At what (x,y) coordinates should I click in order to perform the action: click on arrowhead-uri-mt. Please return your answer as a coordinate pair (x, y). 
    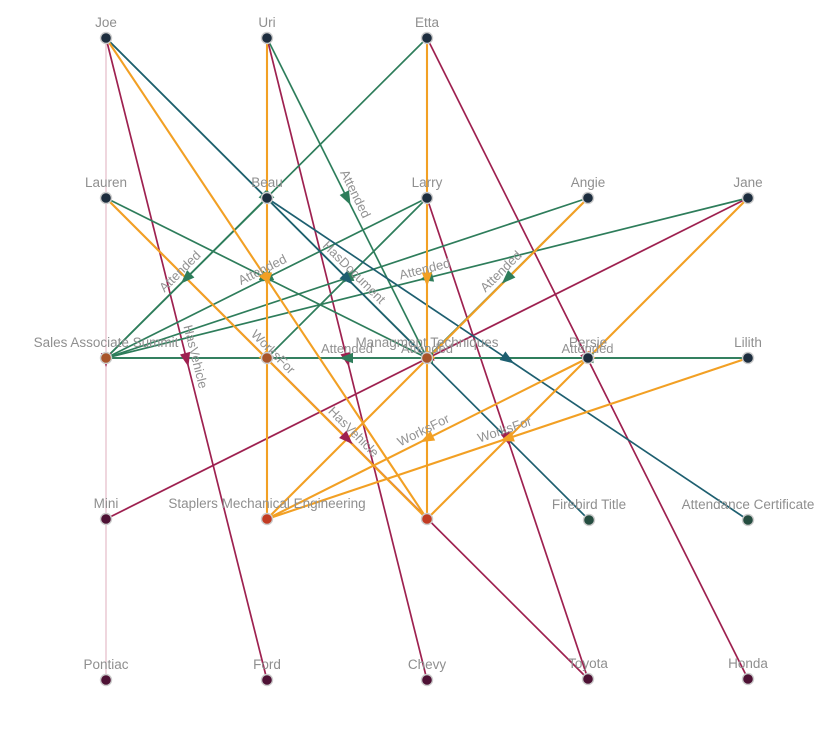
    Looking at the image, I should click on (345, 198).